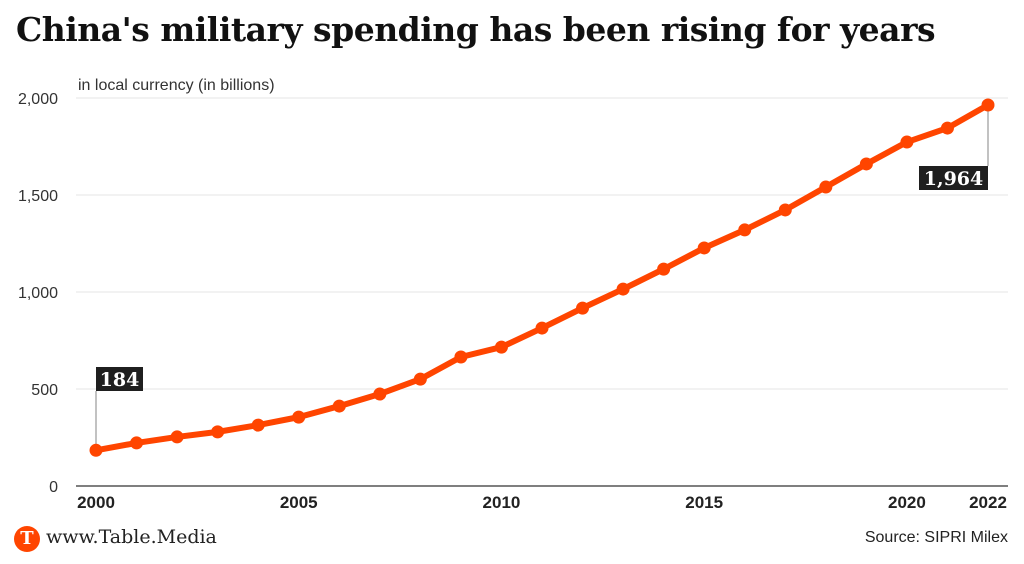 The width and height of the screenshot is (1024, 564). I want to click on y-axis-label: in local currency (in billions), so click(176, 85).